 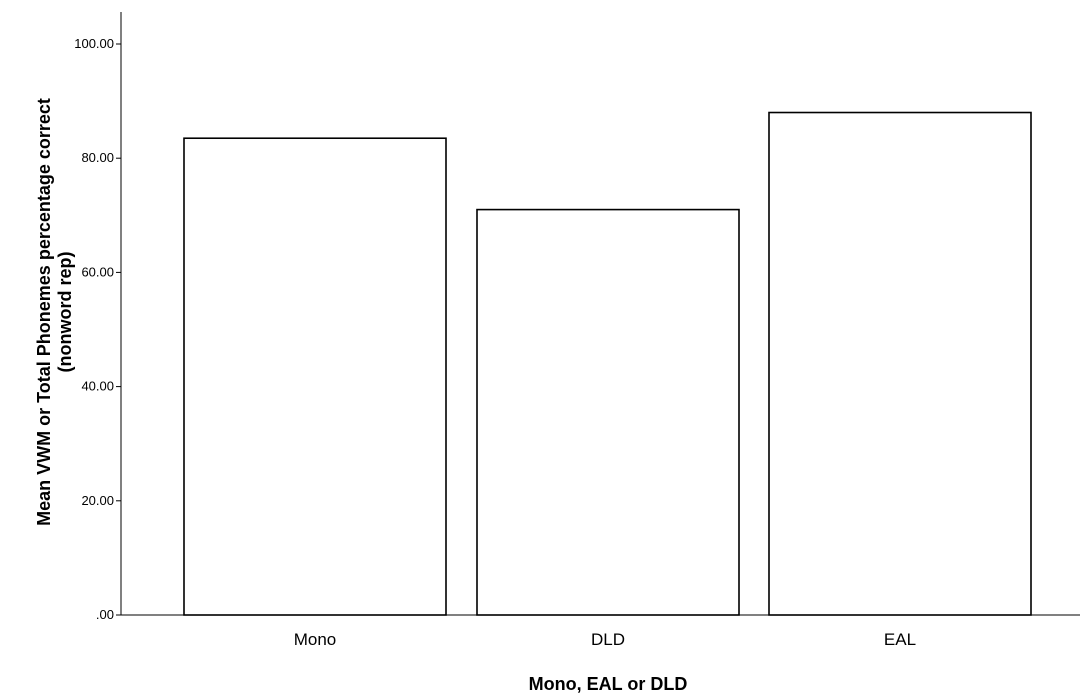 What do you see at coordinates (608, 639) in the screenshot?
I see `x-tick-label-dld: DLD` at bounding box center [608, 639].